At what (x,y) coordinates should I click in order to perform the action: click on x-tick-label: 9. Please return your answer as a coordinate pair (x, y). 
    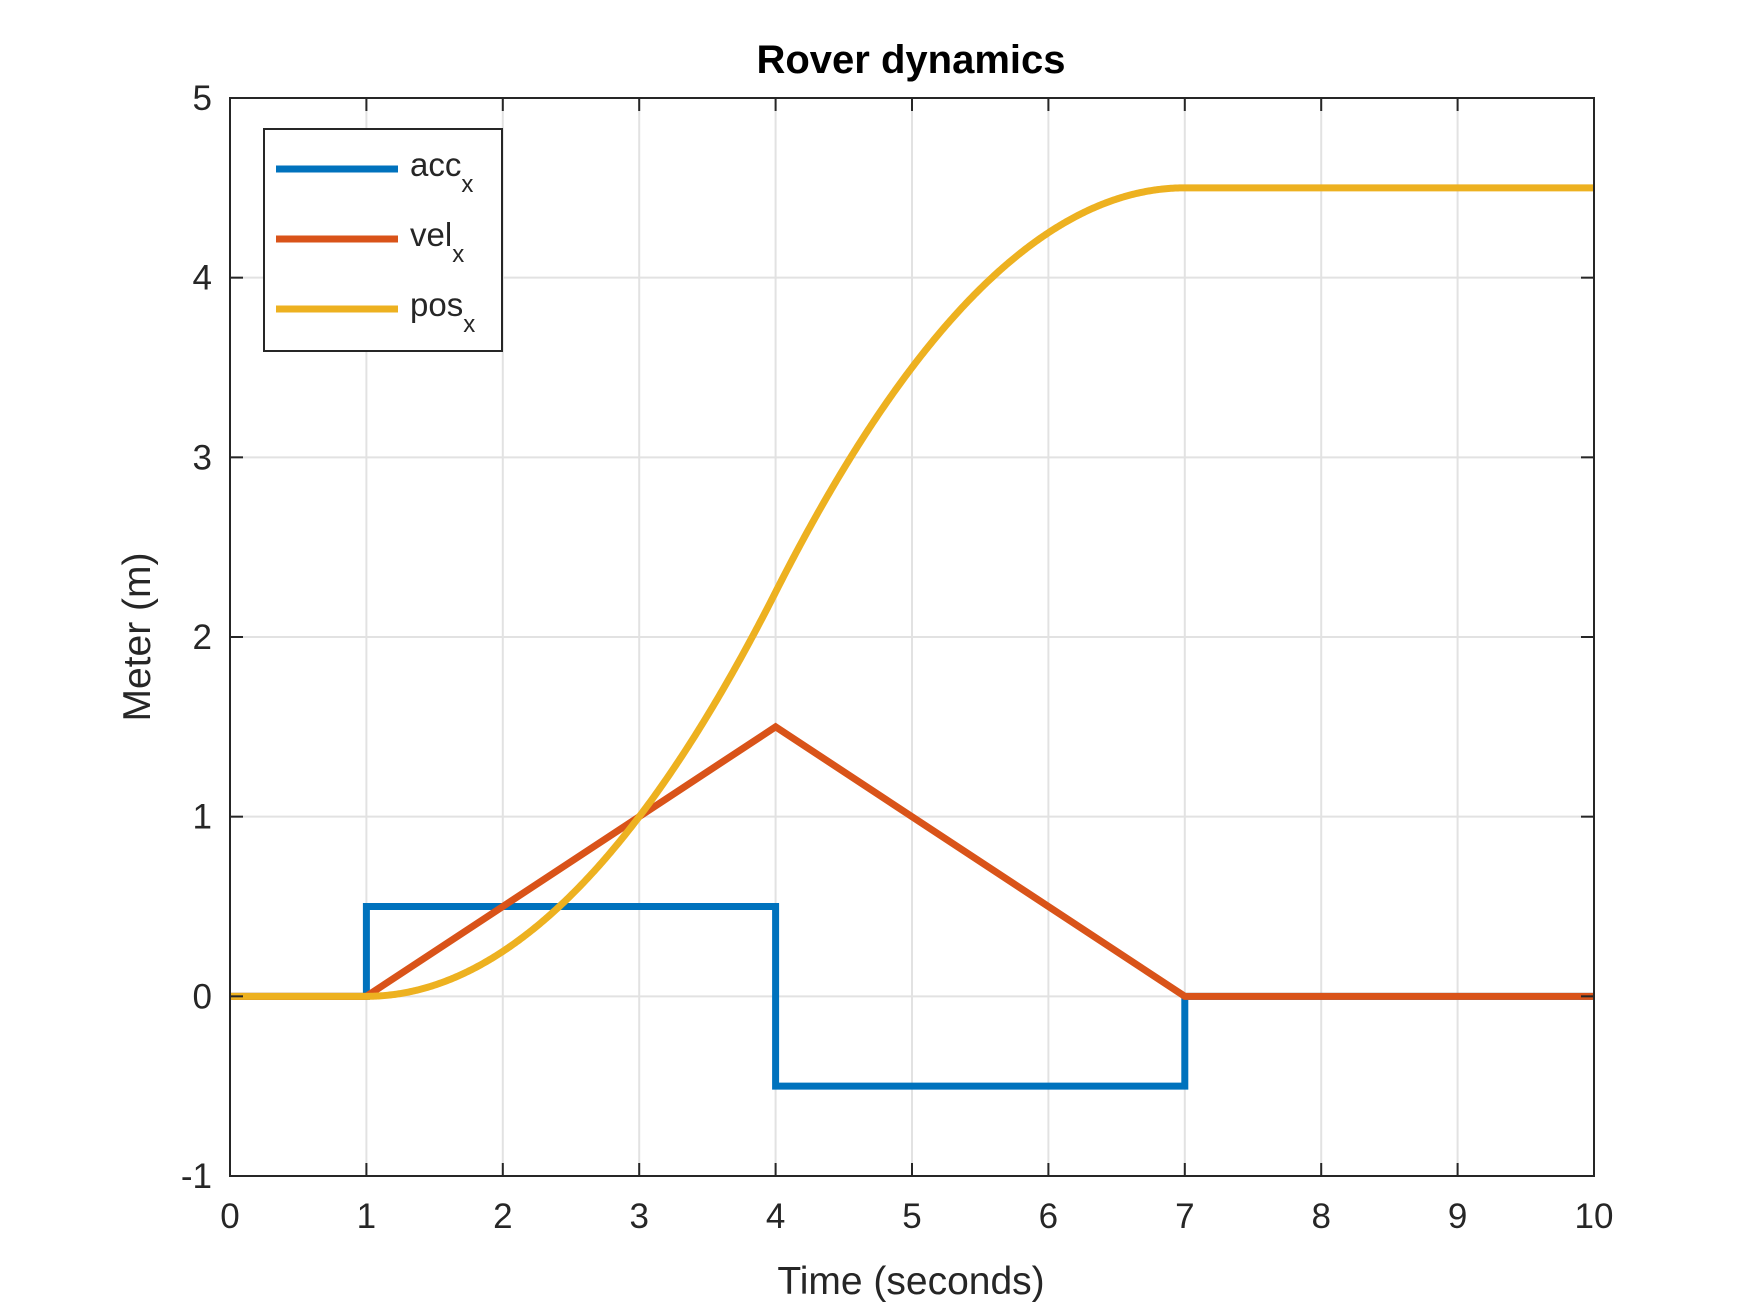
    Looking at the image, I should click on (1457, 1216).